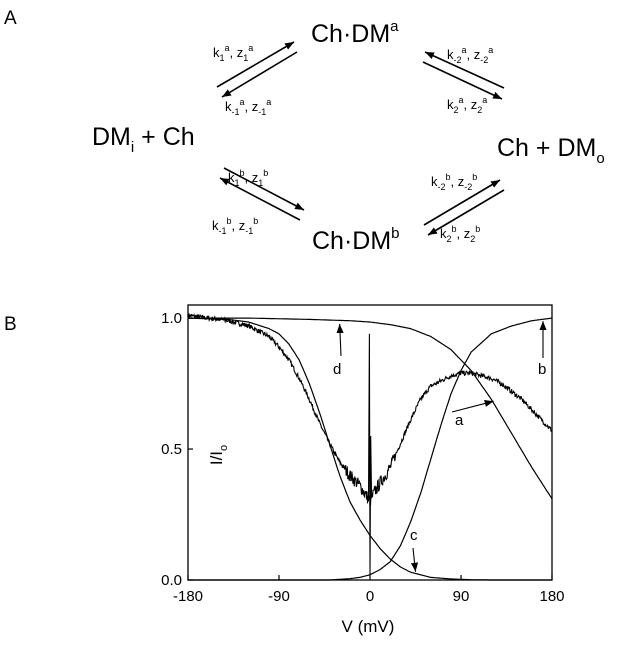  What do you see at coordinates (188, 596) in the screenshot?
I see `x-tick-label: -180` at bounding box center [188, 596].